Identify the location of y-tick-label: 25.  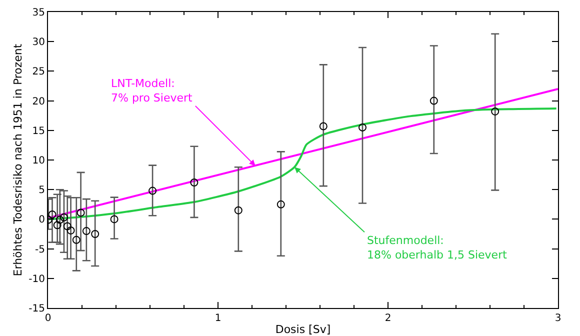
(38, 72).